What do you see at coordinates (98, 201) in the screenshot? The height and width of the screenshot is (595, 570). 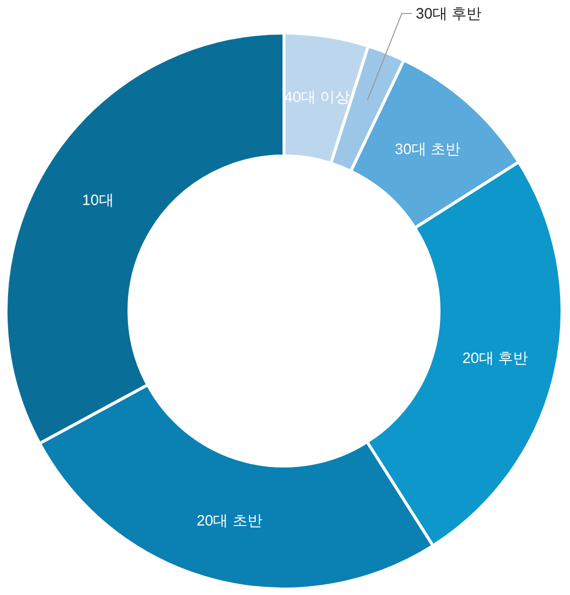 I see `slice-label: 10대` at bounding box center [98, 201].